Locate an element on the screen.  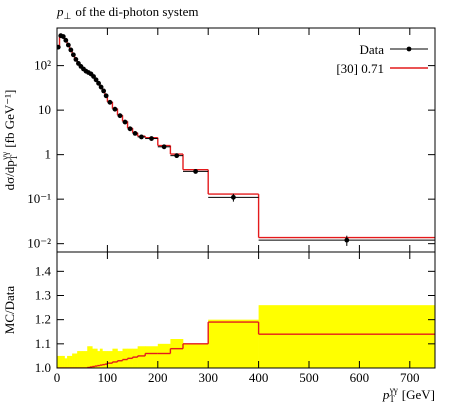
x-tick-label: 200 is located at coordinates (158, 377).